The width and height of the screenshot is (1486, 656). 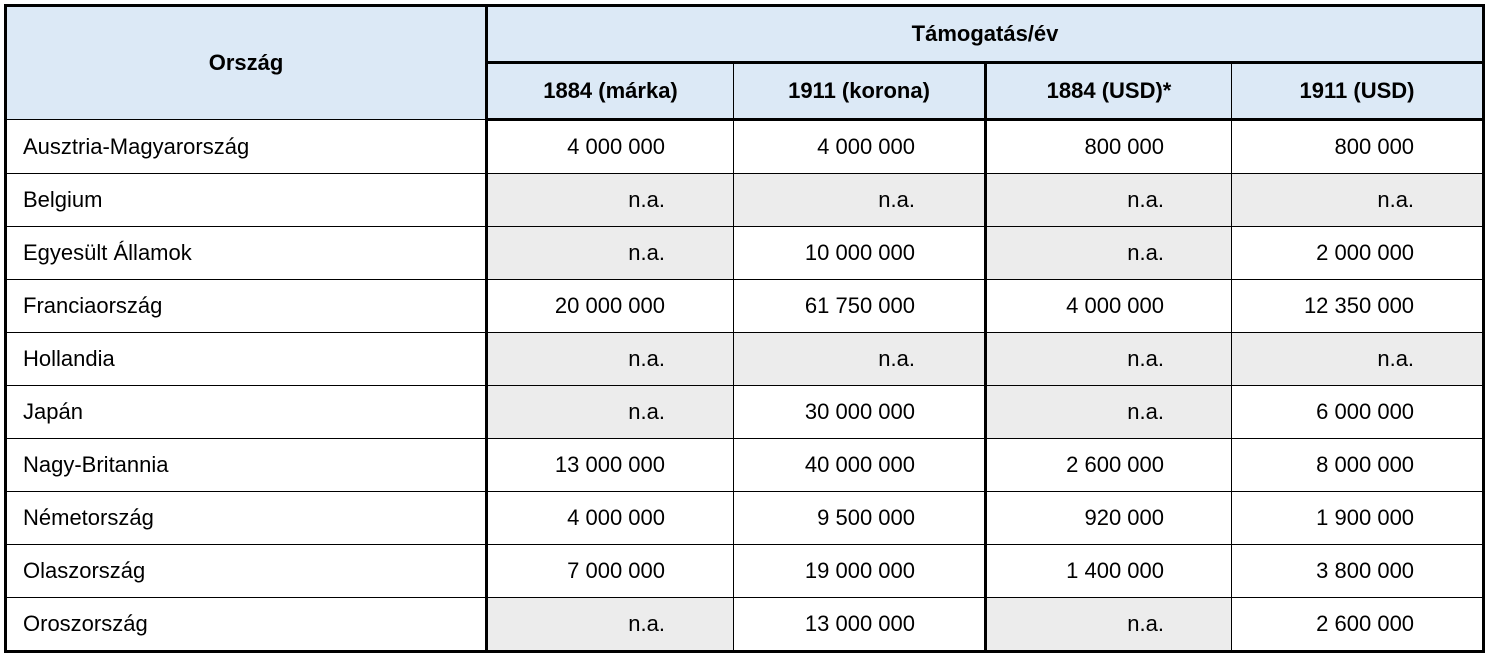 I want to click on table-row: Japán n.a. 30 000 000 n.a. 6 000 000, so click(x=745, y=412).